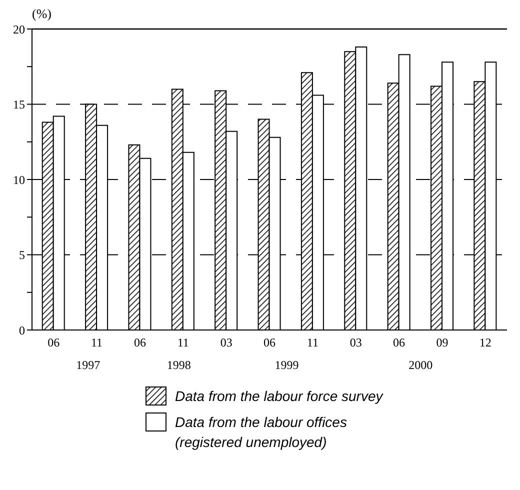 Image resolution: width=520 pixels, height=490 pixels. Describe the element at coordinates (179, 365) in the screenshot. I see `text: 1998` at that location.